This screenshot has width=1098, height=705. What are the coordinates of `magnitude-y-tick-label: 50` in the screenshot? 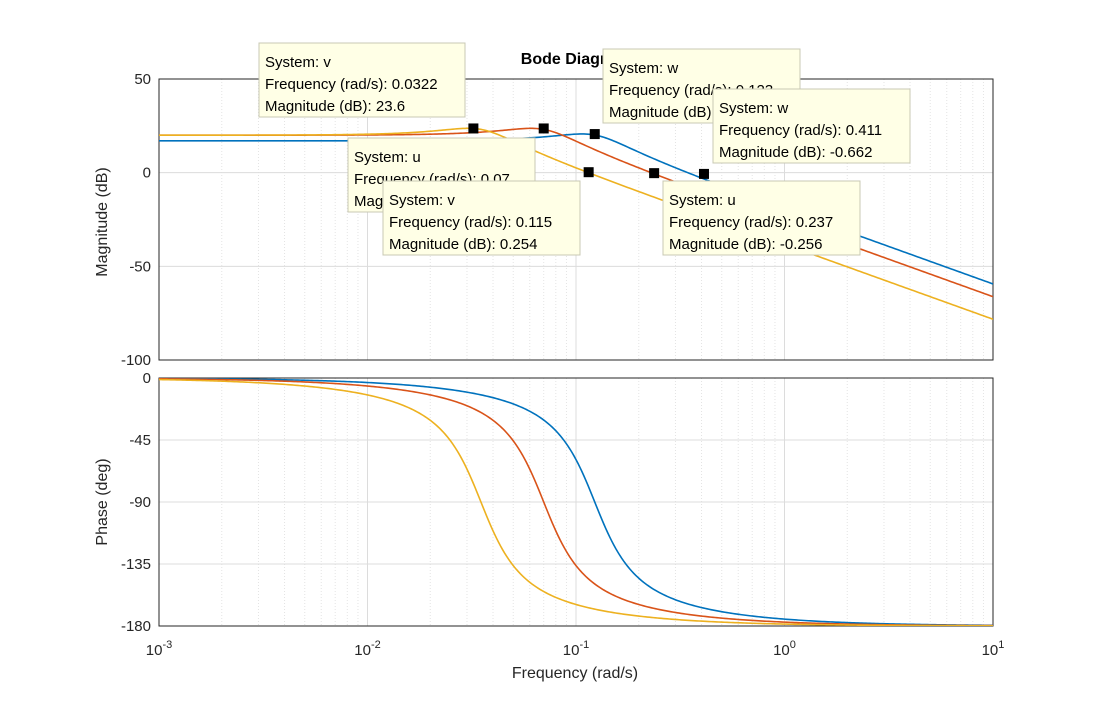 It's located at (142, 79).